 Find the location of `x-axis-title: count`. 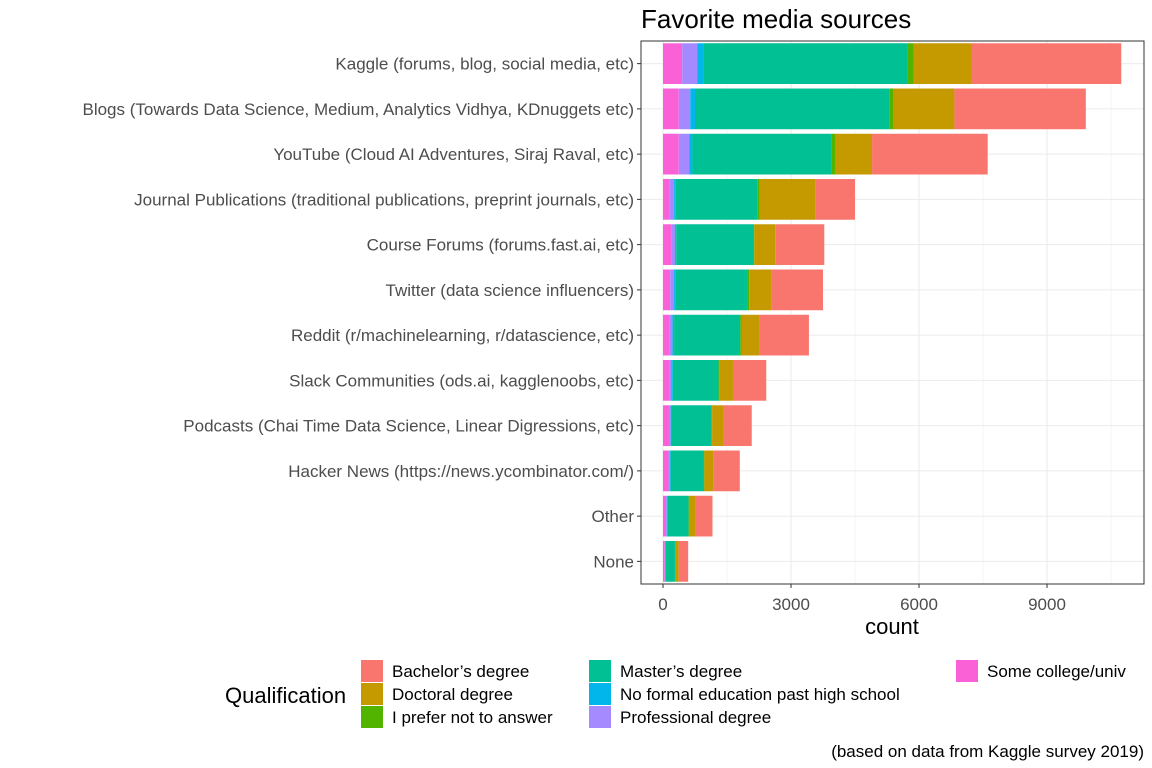

x-axis-title: count is located at coordinates (892, 626).